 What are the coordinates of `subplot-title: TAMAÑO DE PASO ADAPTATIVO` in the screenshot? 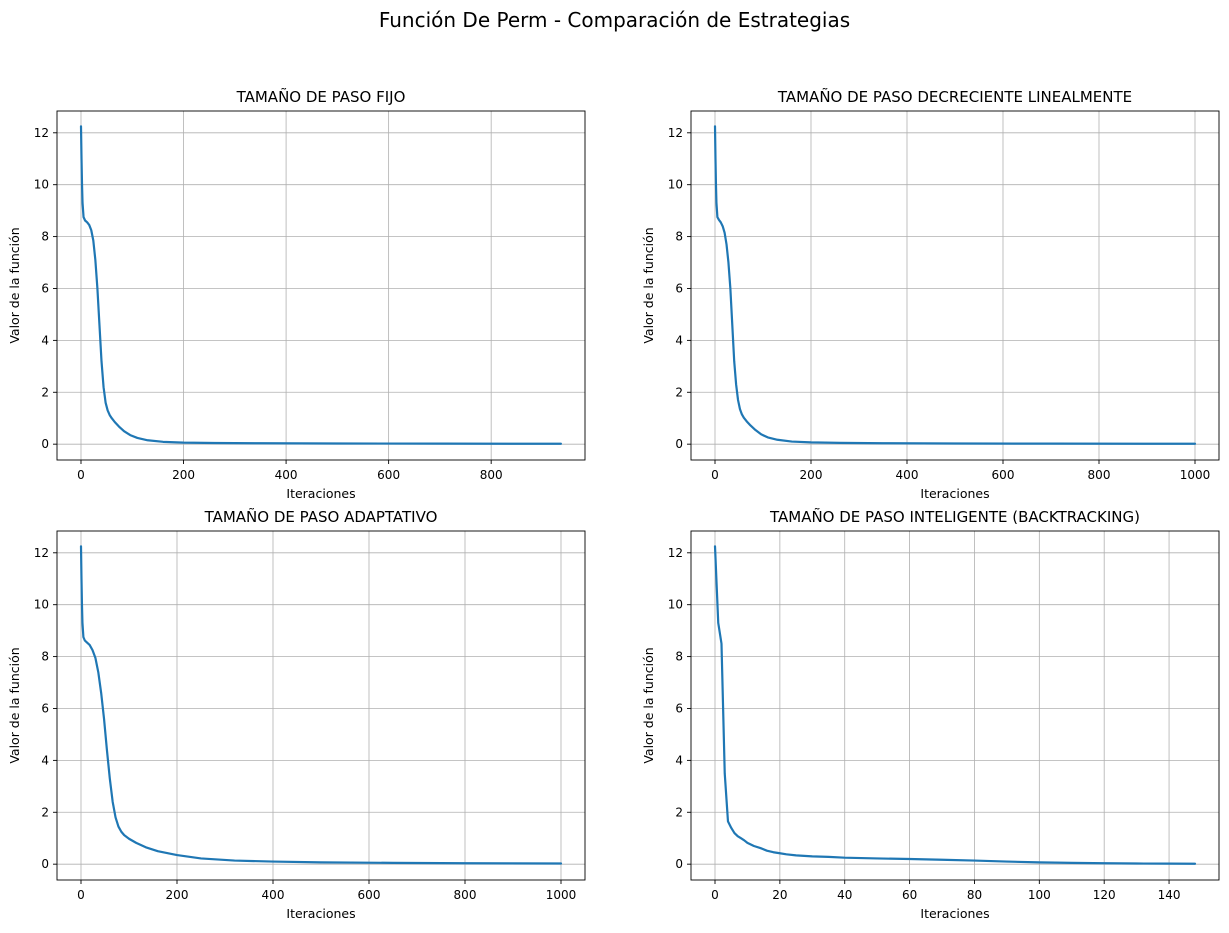 It's located at (321, 516).